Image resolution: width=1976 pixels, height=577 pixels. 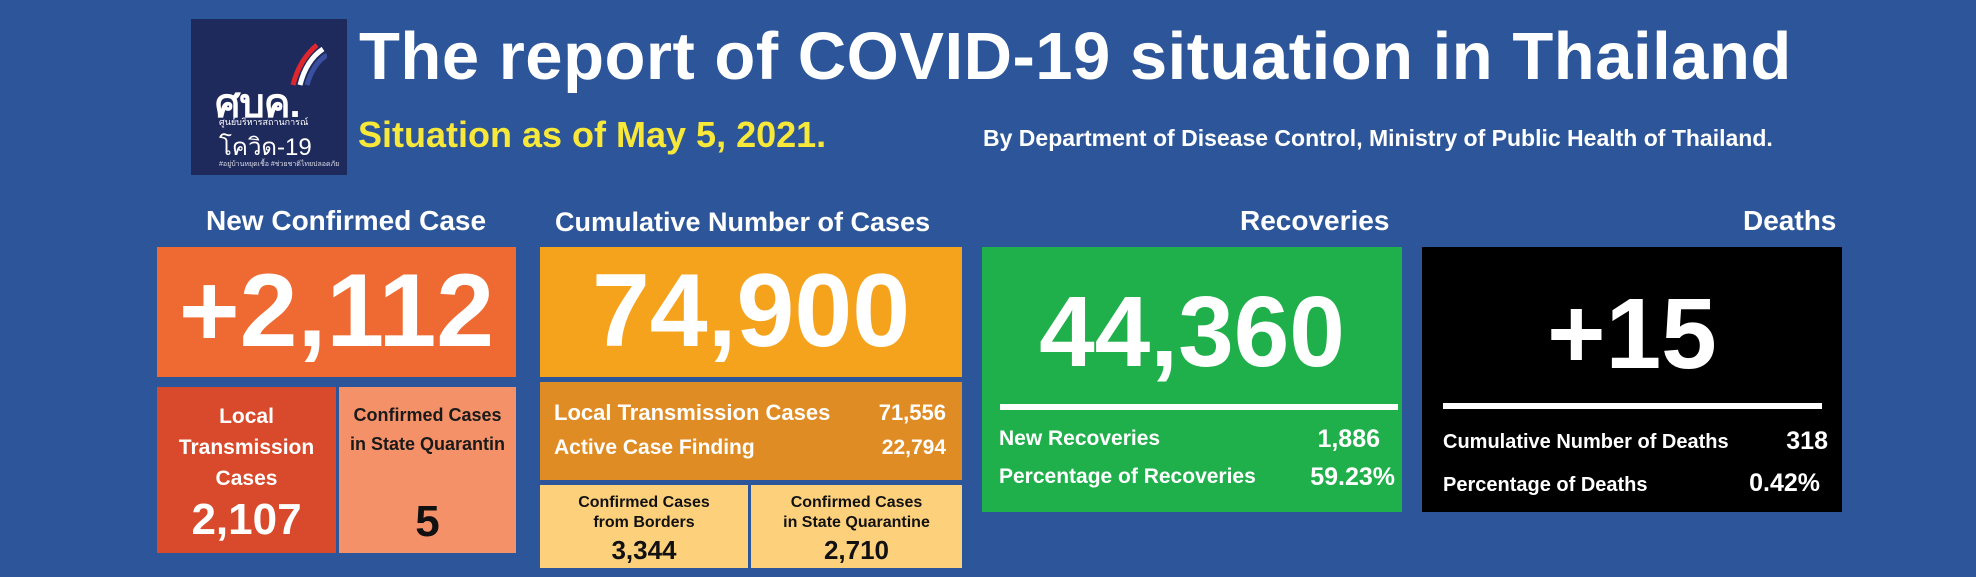 What do you see at coordinates (856, 522) in the screenshot?
I see `cum-quarantine-label-line2: in State Quarantine` at bounding box center [856, 522].